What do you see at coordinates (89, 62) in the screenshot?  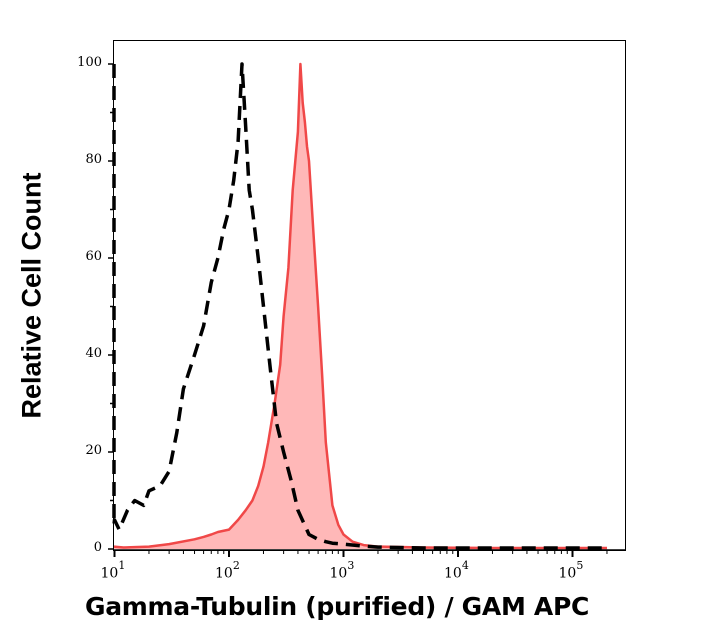 I see `y-tick-label: 100` at bounding box center [89, 62].